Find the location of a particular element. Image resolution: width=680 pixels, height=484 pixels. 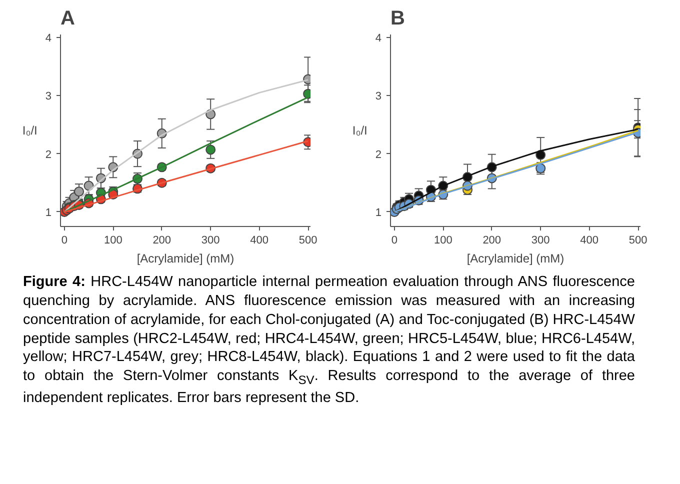

chart-title: B is located at coordinates (397, 19).